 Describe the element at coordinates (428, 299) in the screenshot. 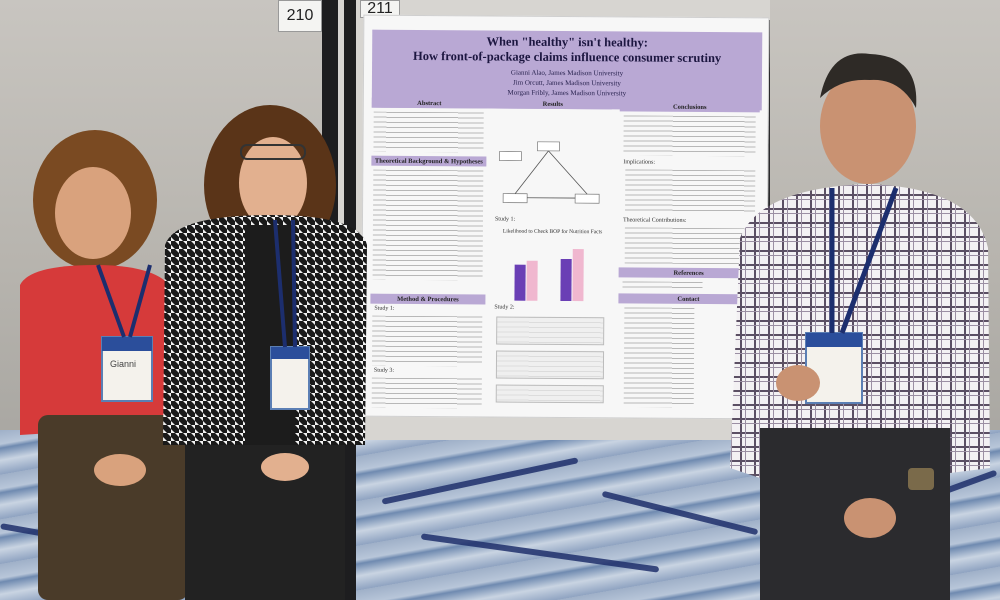

I see `section-methods-header: Method & Procedures` at that location.